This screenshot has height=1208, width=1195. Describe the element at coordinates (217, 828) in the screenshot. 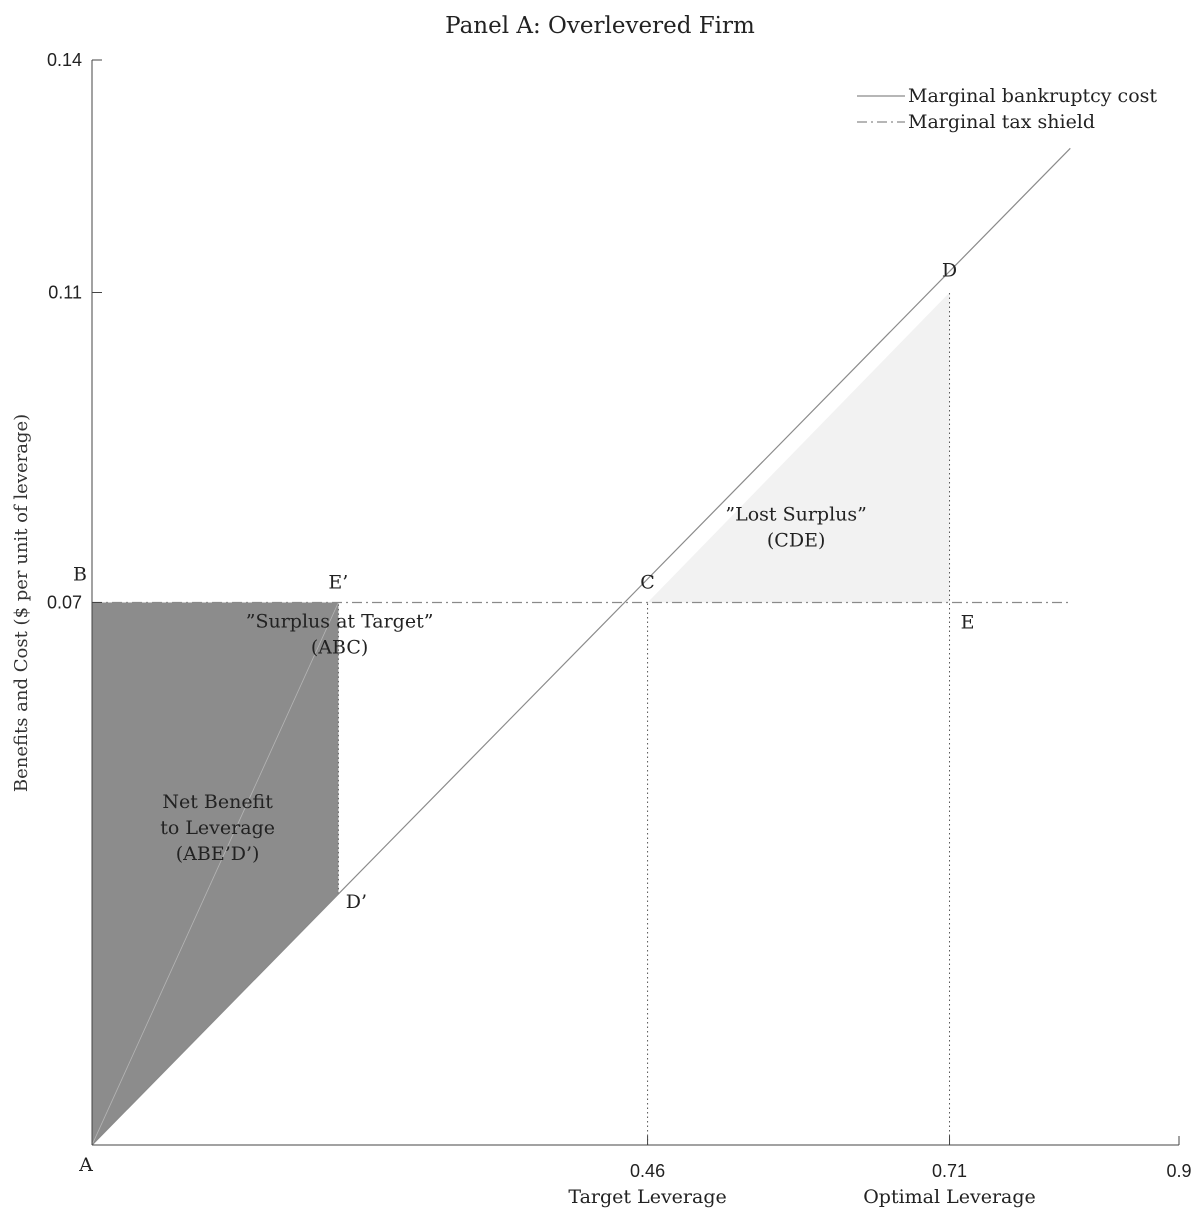

I see `annotation-2-line-1: to Leverage` at that location.